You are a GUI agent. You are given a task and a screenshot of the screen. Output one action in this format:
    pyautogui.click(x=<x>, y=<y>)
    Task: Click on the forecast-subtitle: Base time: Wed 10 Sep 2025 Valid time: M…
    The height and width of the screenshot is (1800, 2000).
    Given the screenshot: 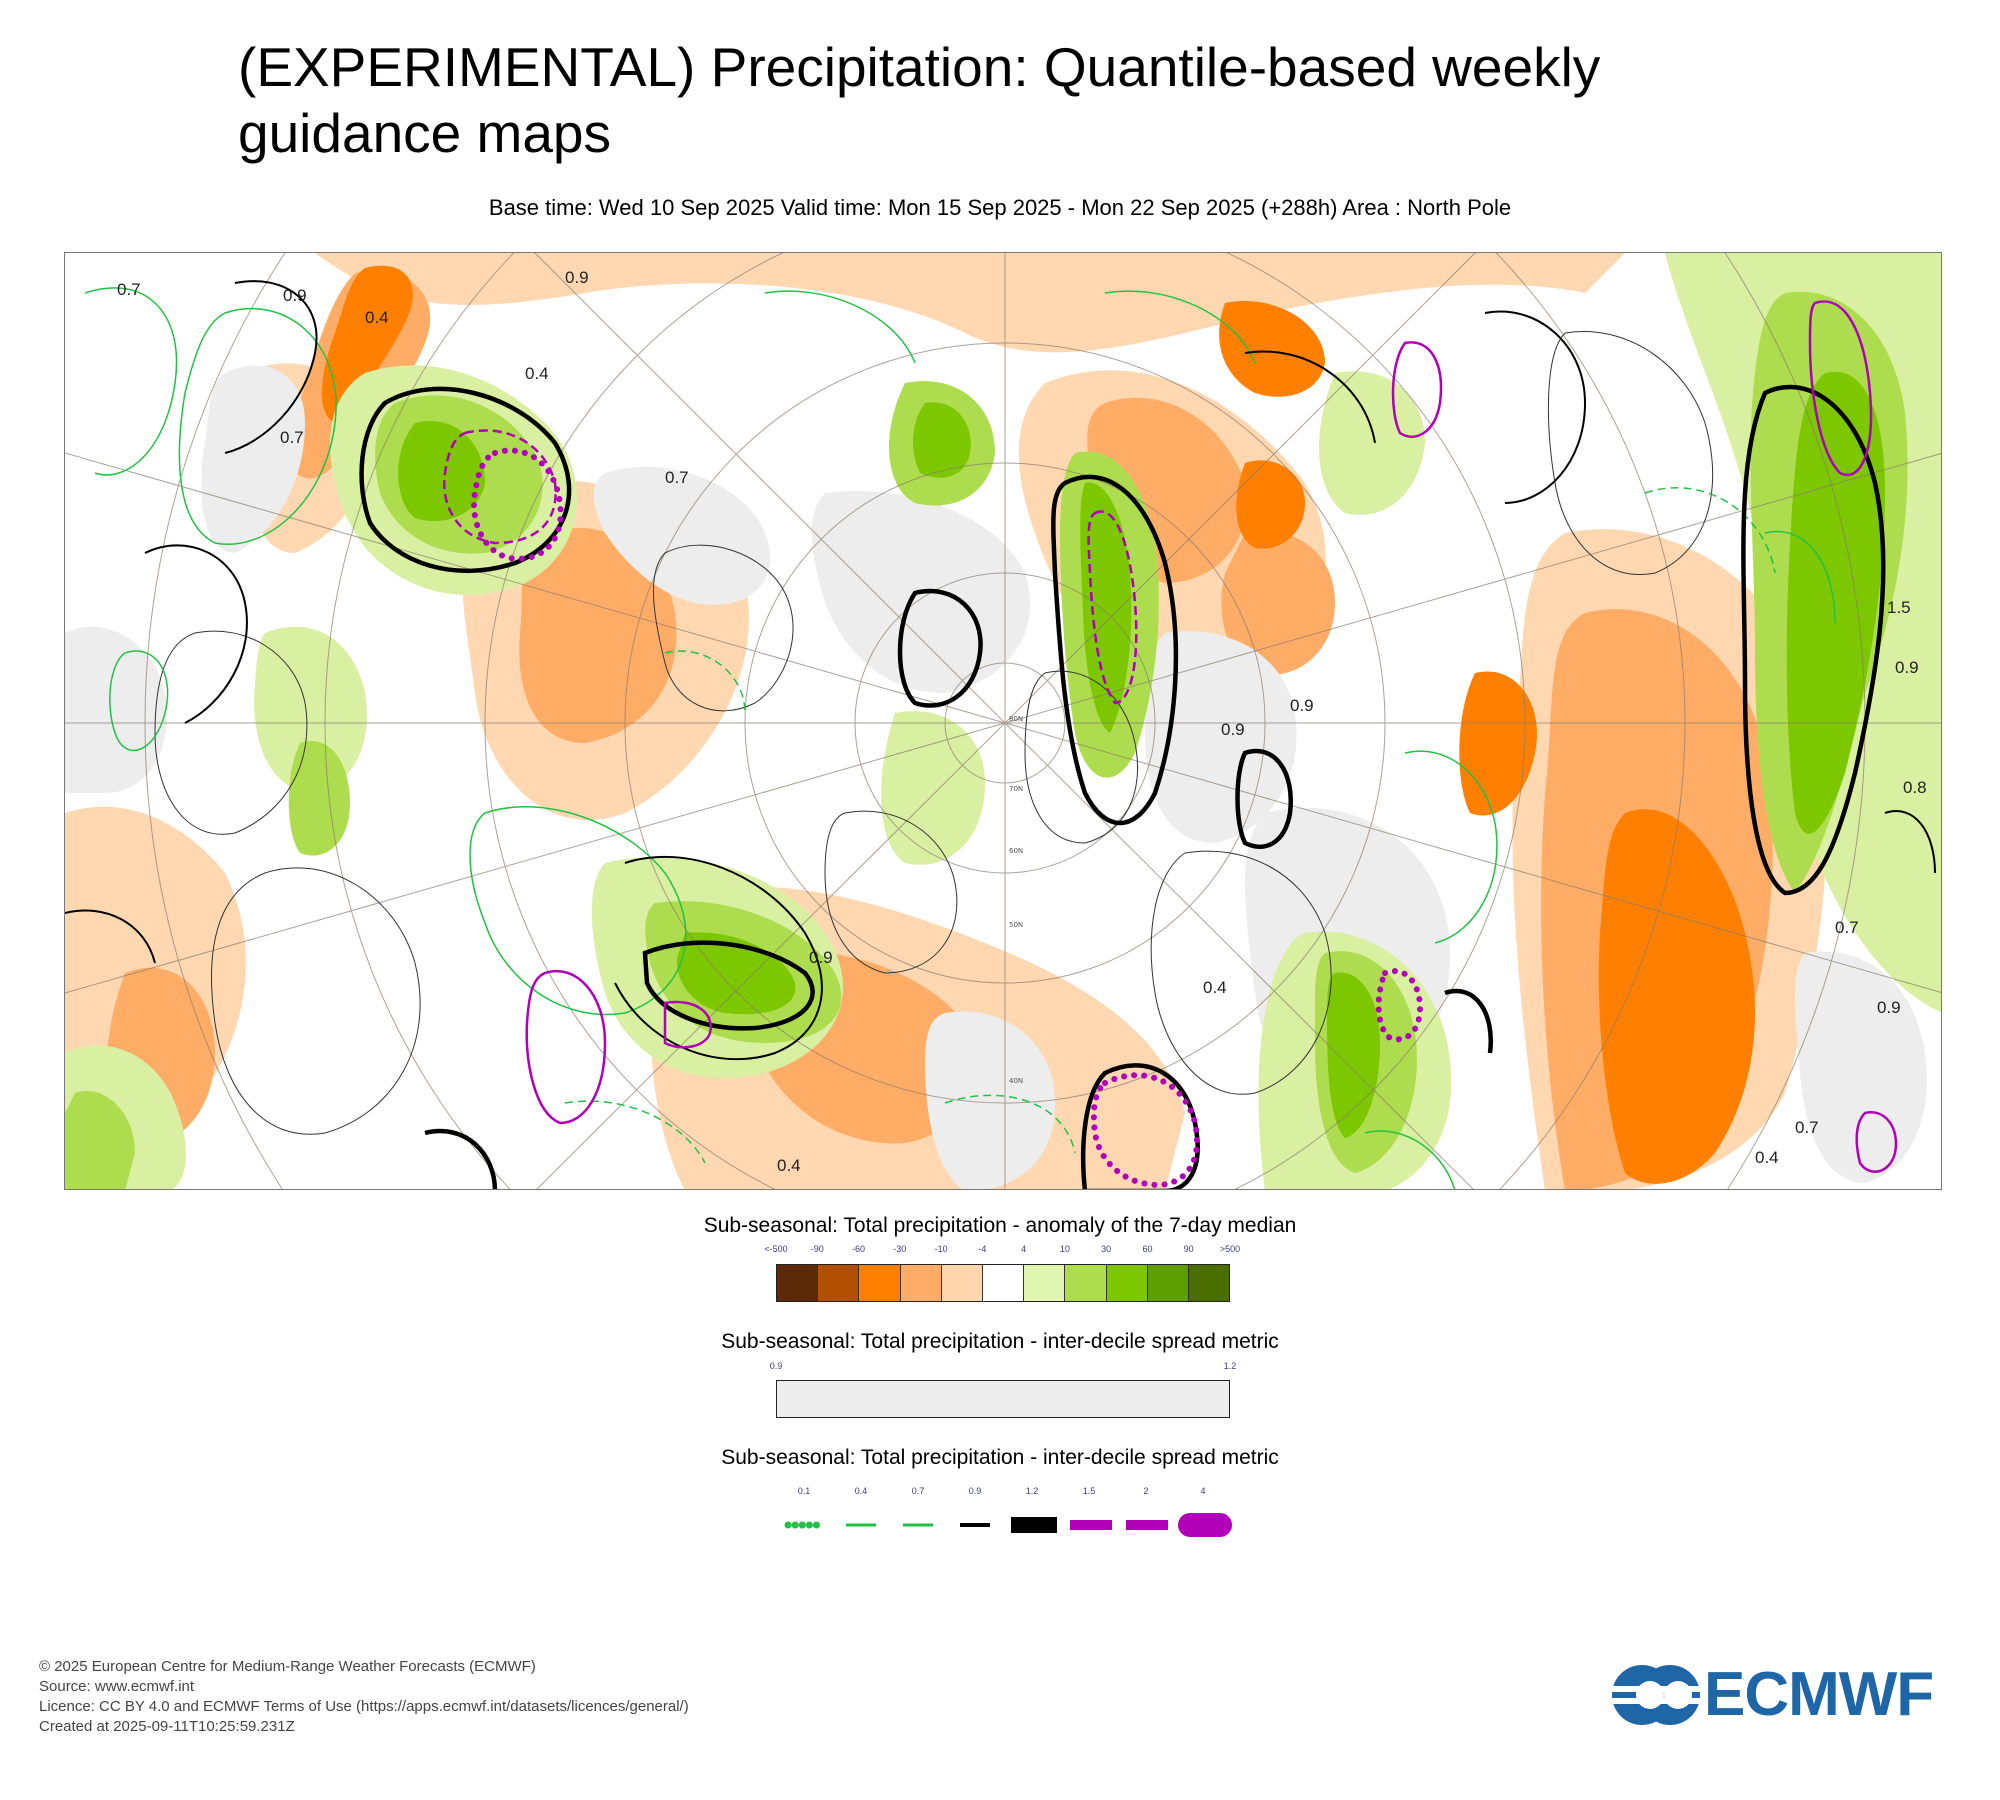 What is the action you would take?
    pyautogui.click(x=1000, y=207)
    